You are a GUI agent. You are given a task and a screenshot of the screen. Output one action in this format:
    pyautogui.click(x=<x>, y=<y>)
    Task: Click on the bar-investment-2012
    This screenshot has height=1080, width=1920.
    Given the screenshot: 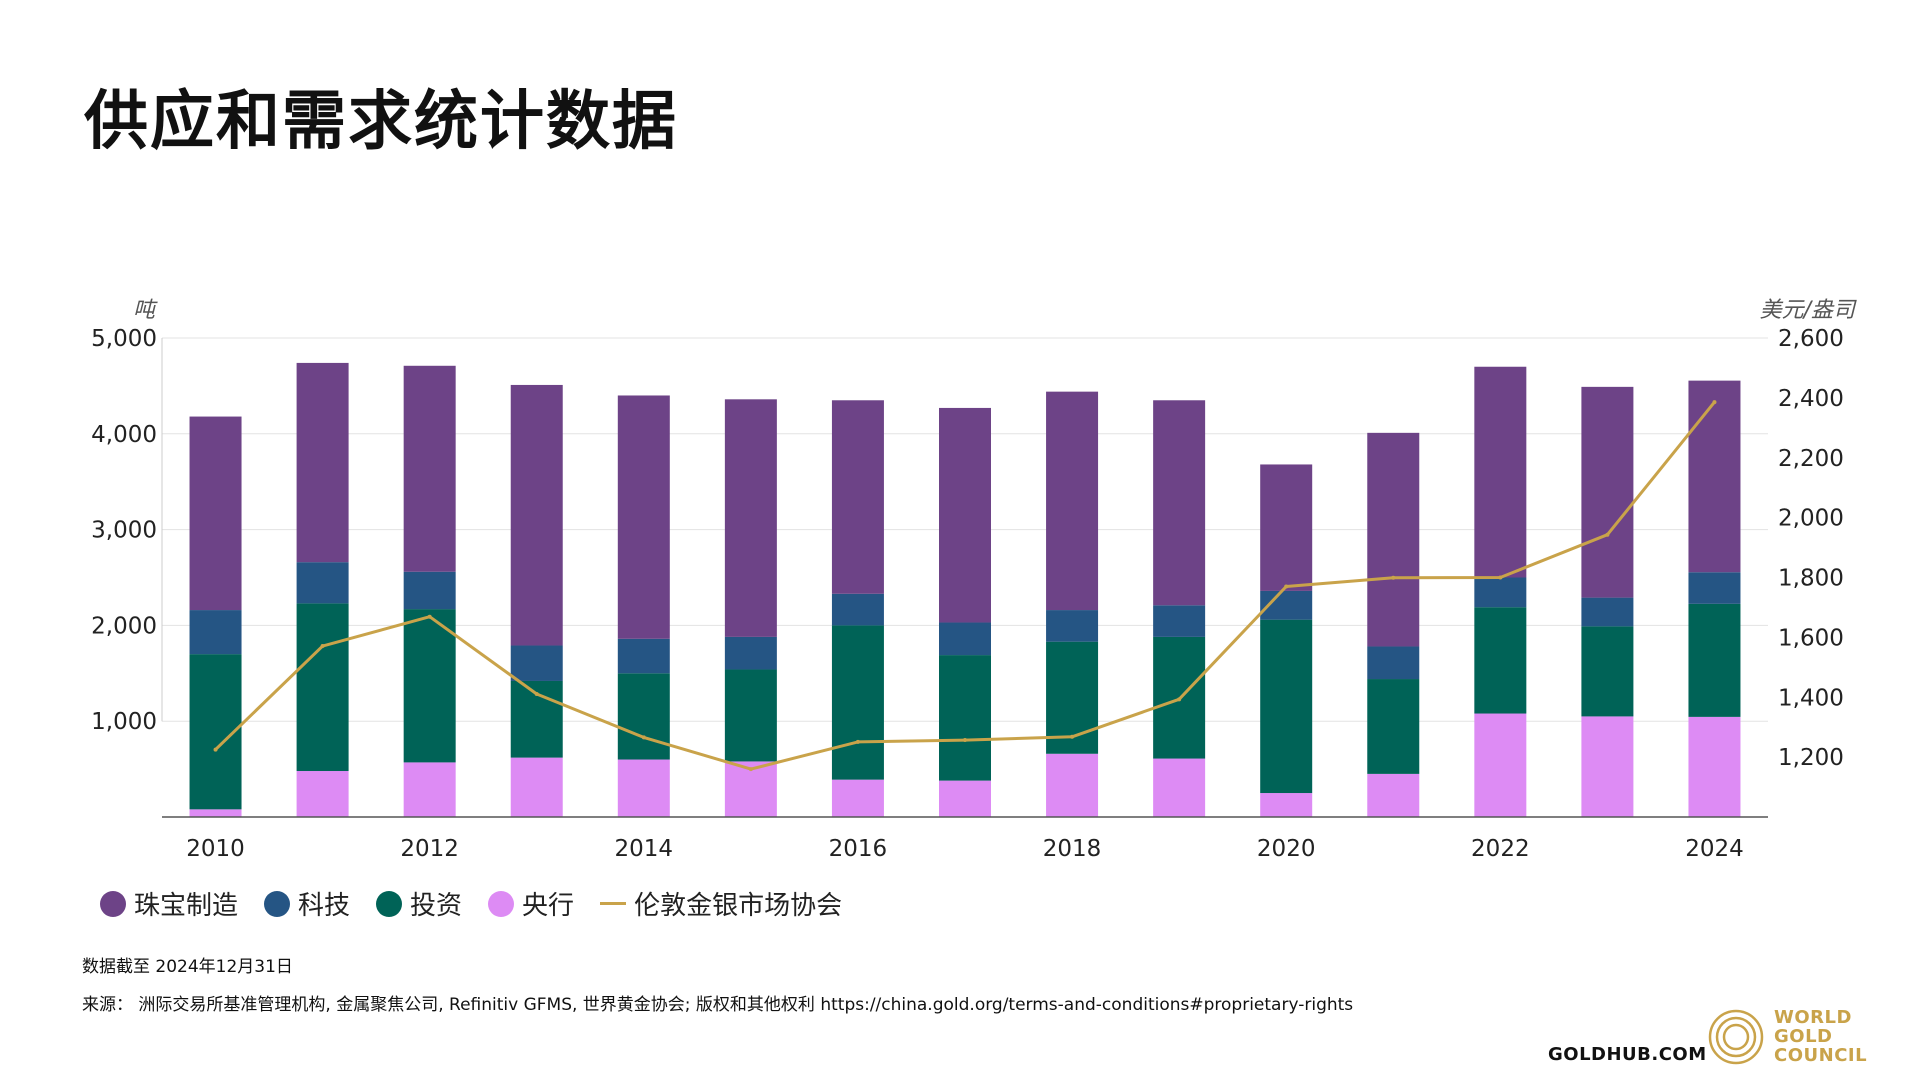 What is the action you would take?
    pyautogui.click(x=429, y=686)
    